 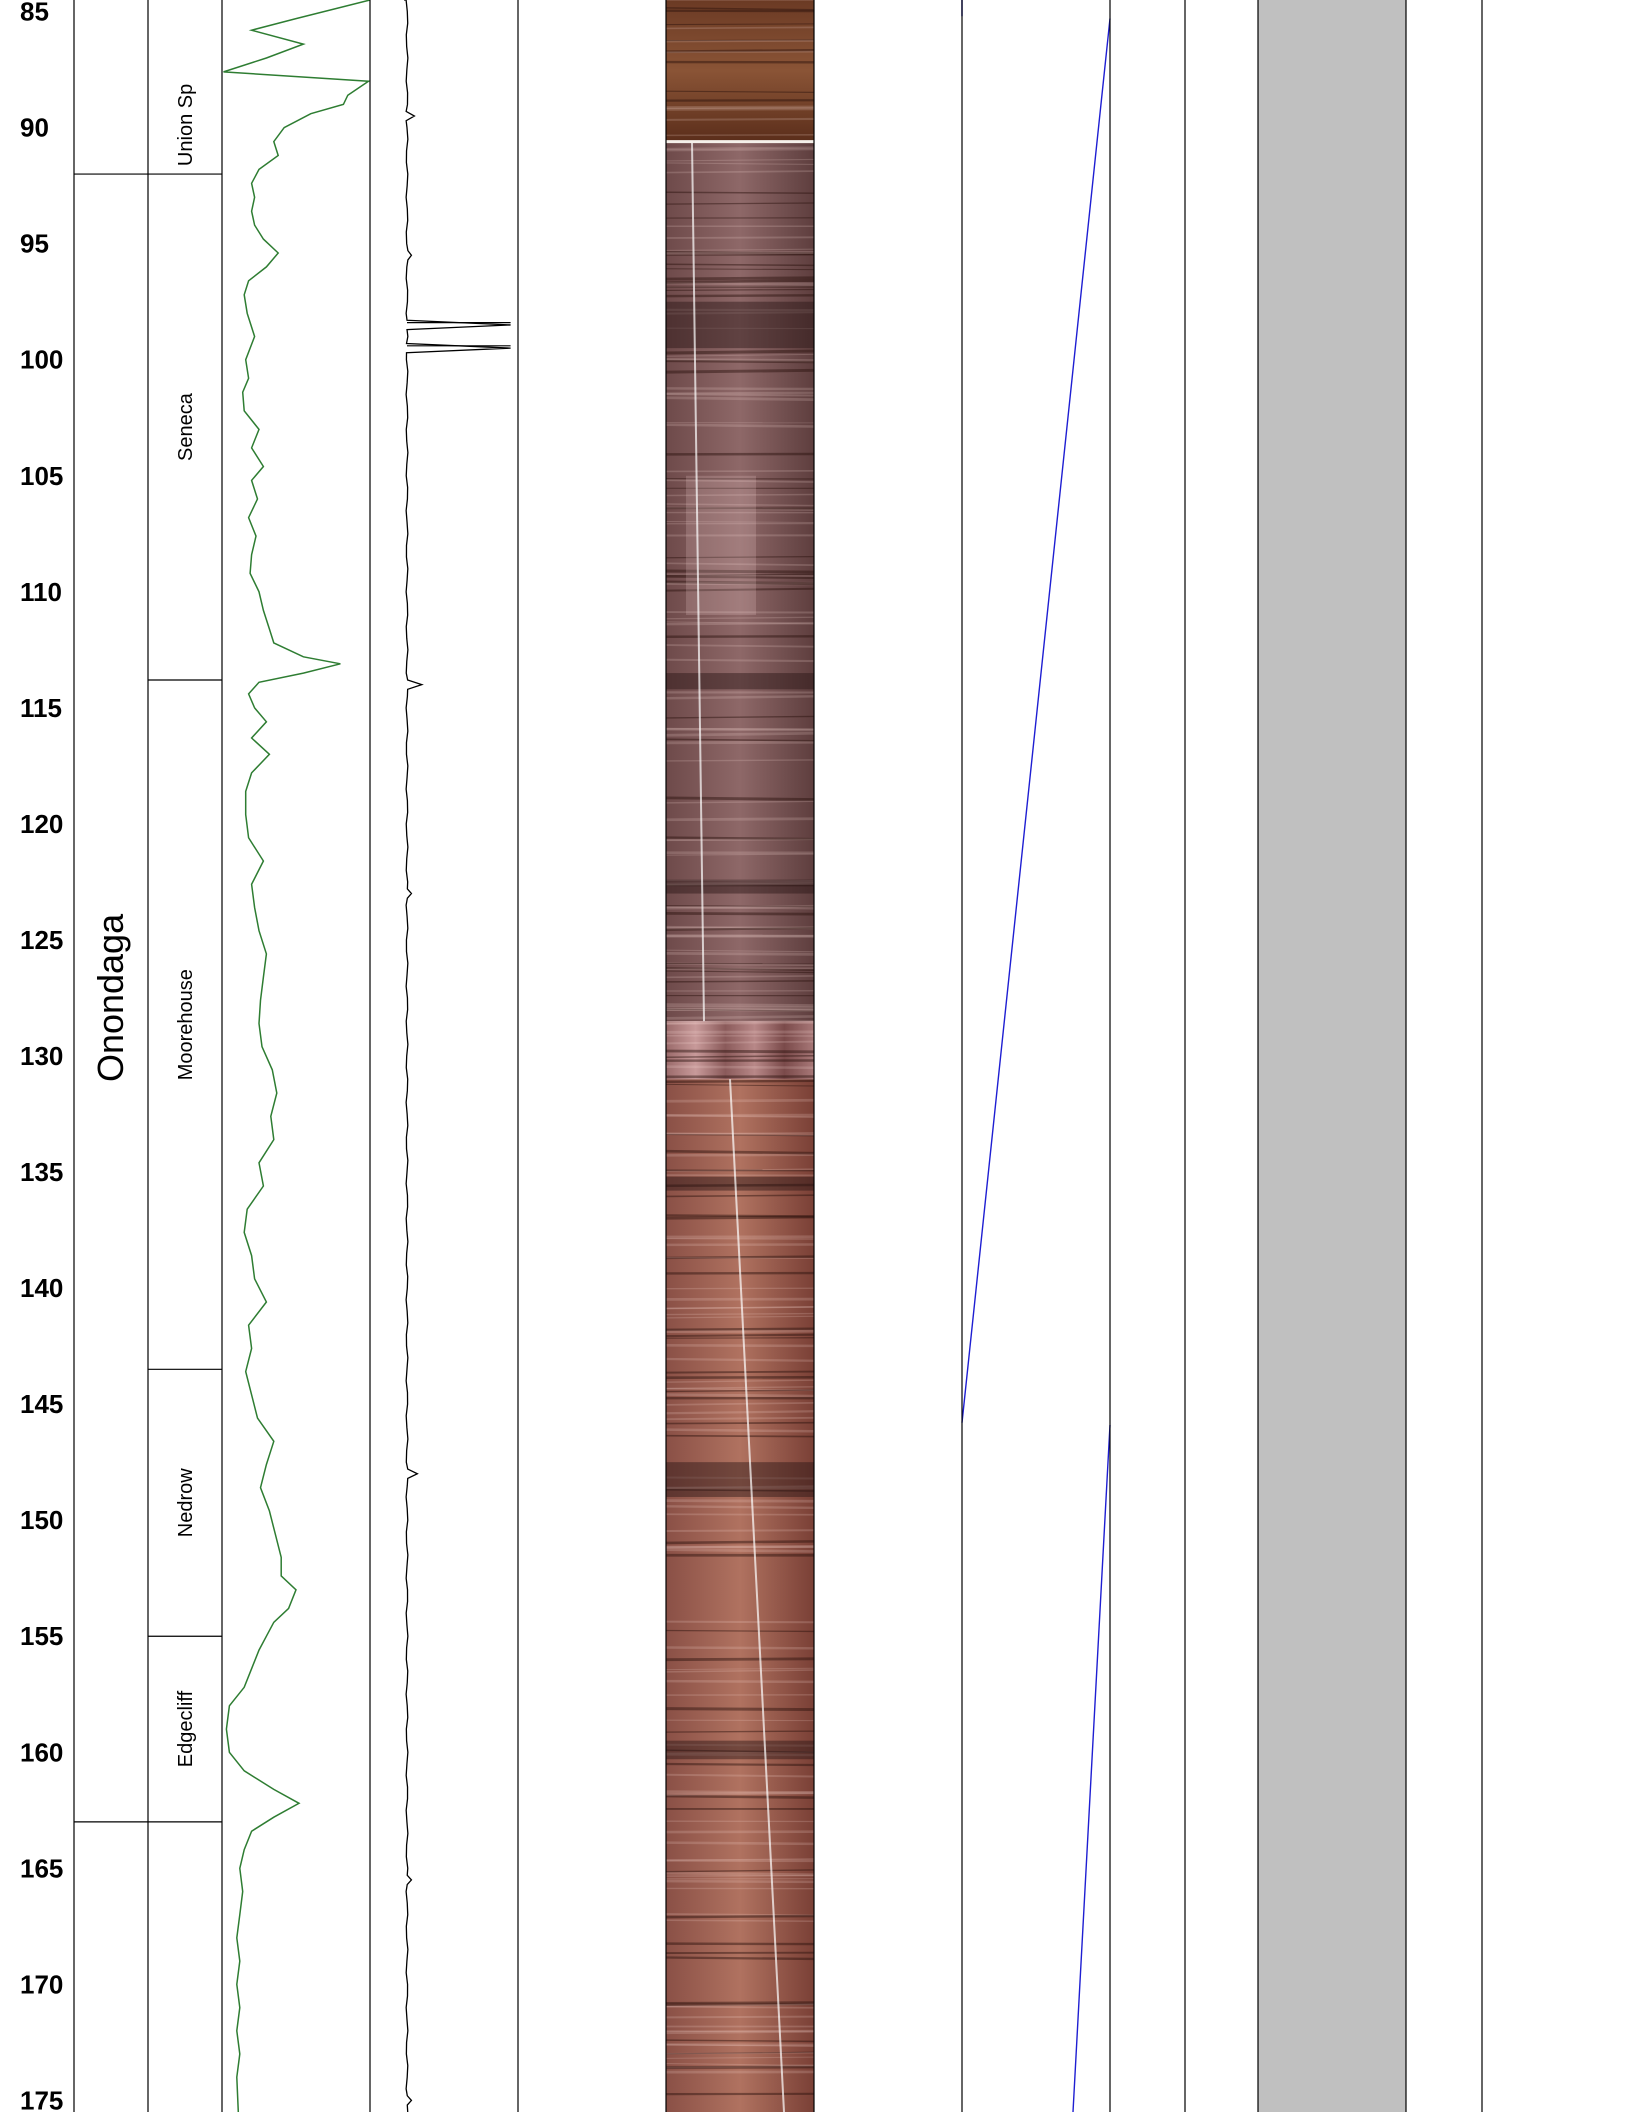 I want to click on core-section-mauve, so click(x=740, y=581).